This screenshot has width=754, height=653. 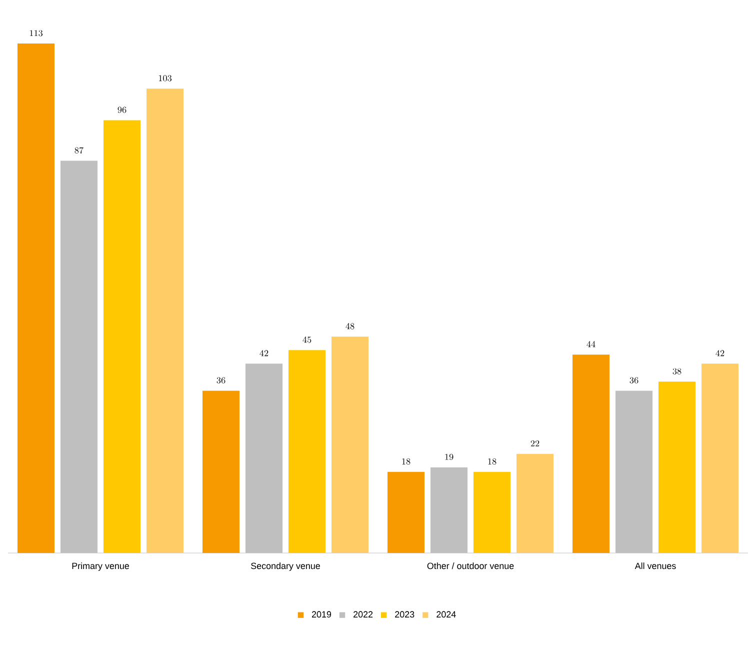 What do you see at coordinates (307, 339) in the screenshot?
I see `data-label: 45` at bounding box center [307, 339].